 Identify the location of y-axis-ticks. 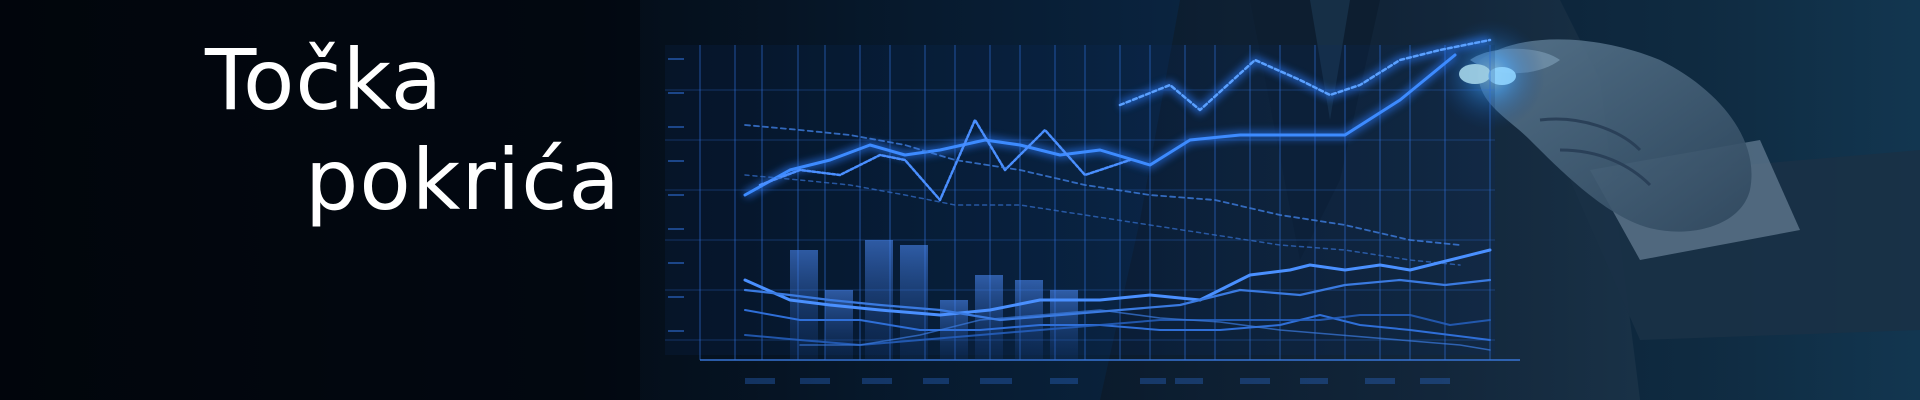
(676, 195).